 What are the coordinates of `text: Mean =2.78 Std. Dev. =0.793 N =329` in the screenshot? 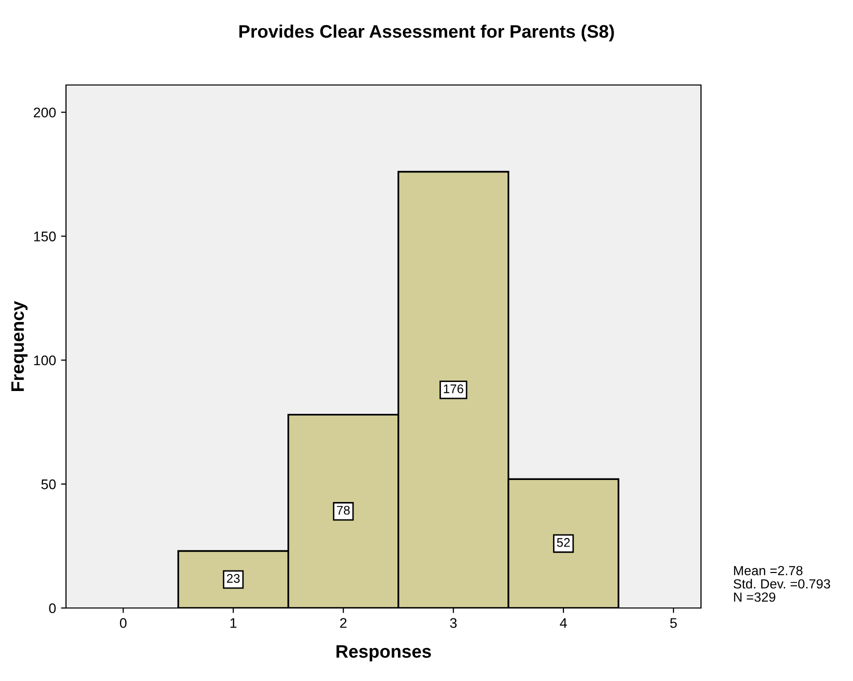 It's located at (782, 584).